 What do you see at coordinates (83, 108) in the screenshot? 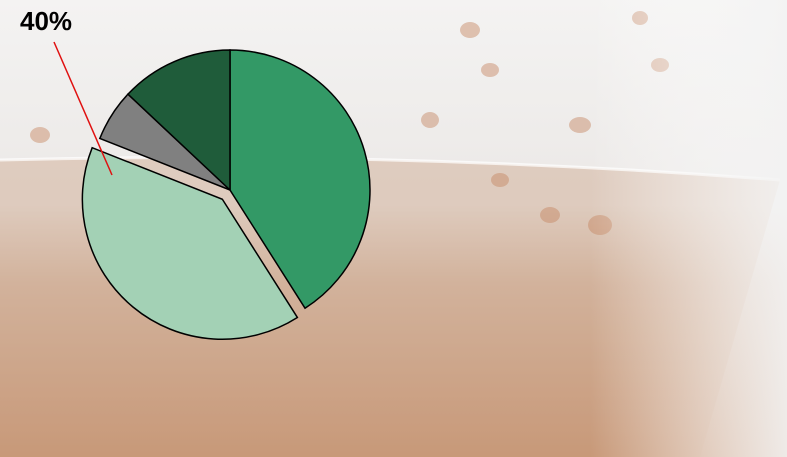
I see `leader-line` at bounding box center [83, 108].